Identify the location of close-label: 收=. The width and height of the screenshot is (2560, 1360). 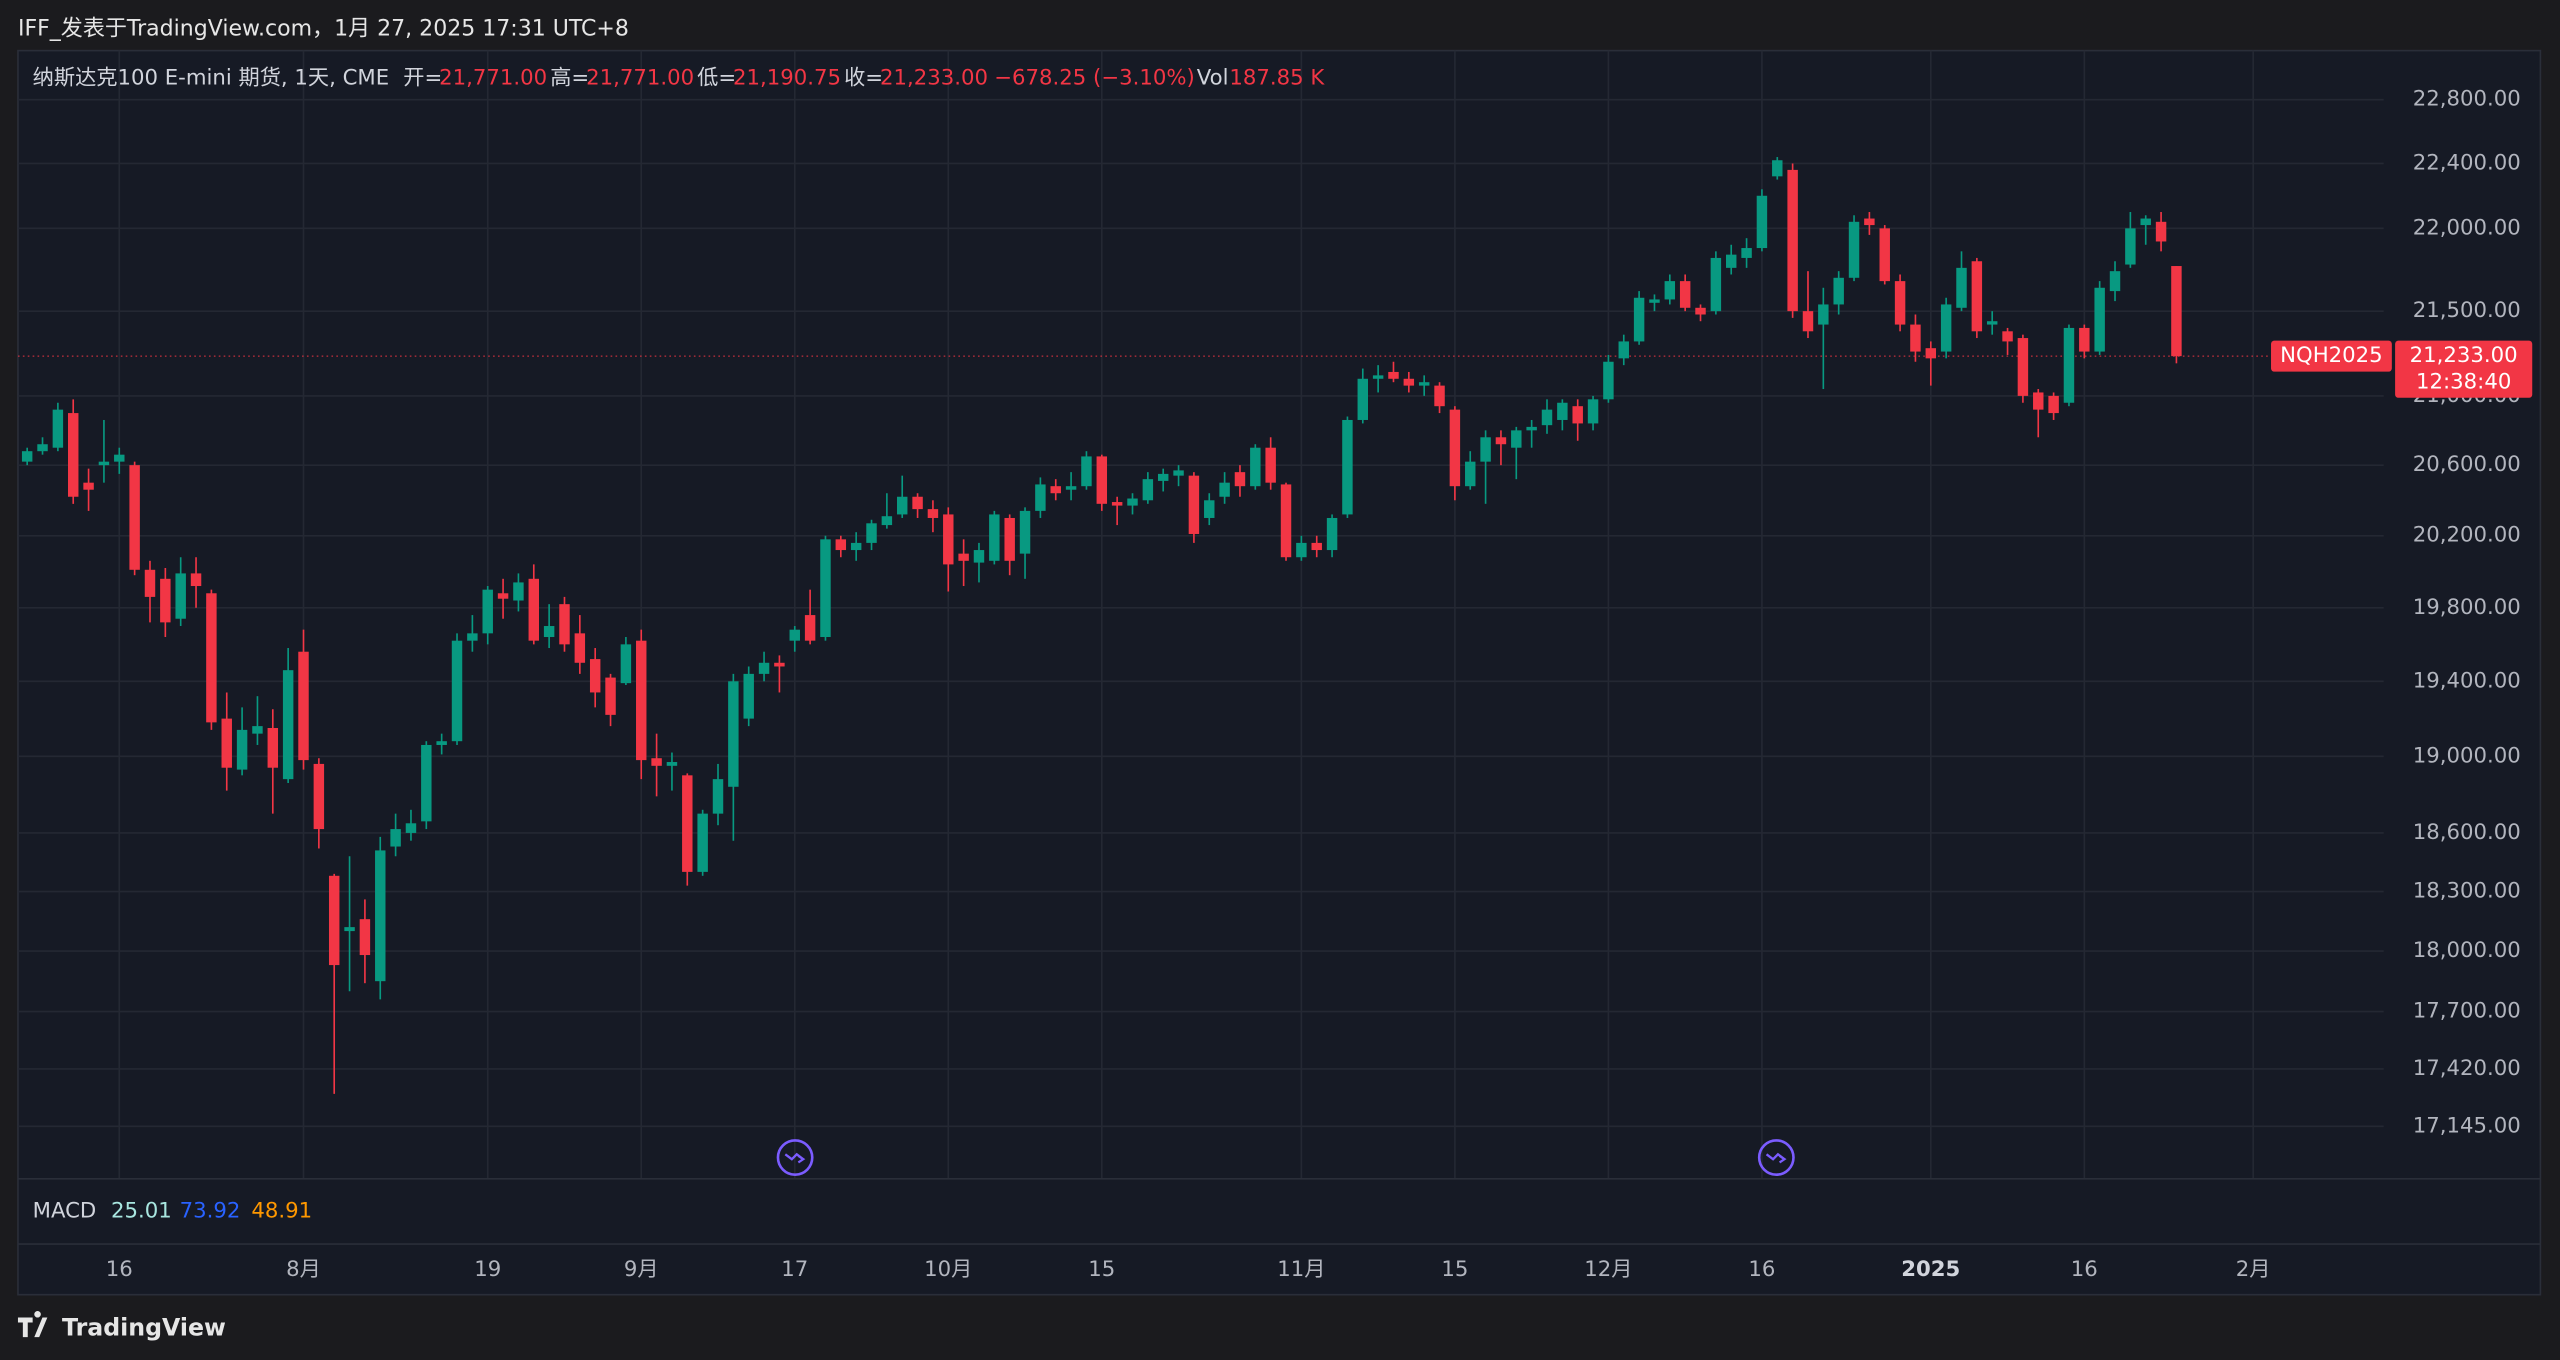
(863, 77).